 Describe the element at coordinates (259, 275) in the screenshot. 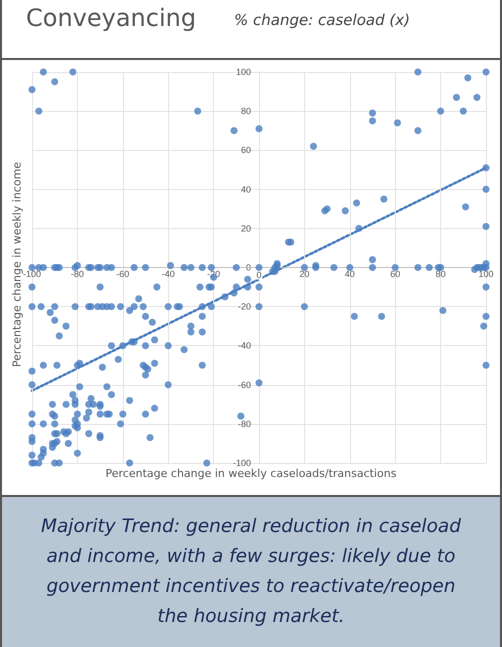

I see `x-tick-label: 0` at that location.